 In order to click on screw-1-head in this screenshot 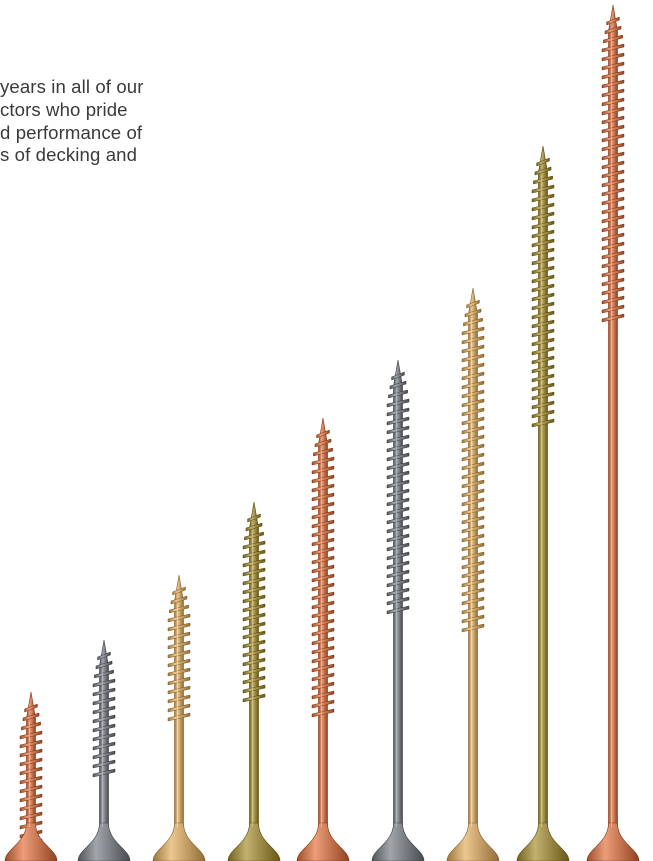, I will do `click(31, 841)`.